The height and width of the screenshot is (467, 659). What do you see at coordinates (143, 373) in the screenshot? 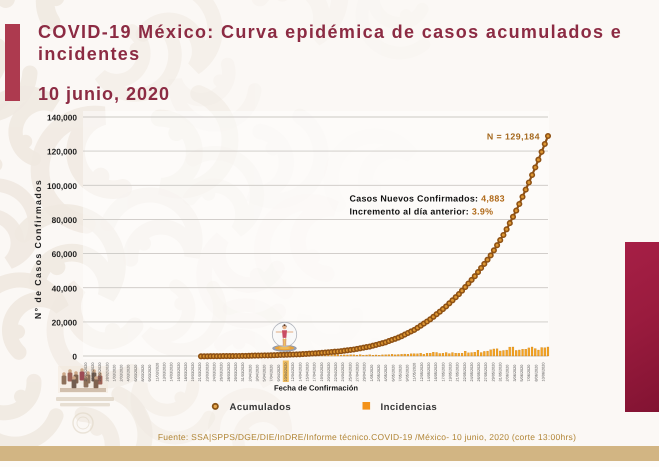
I see `svg-text: 8/03/2020` at bounding box center [143, 373].